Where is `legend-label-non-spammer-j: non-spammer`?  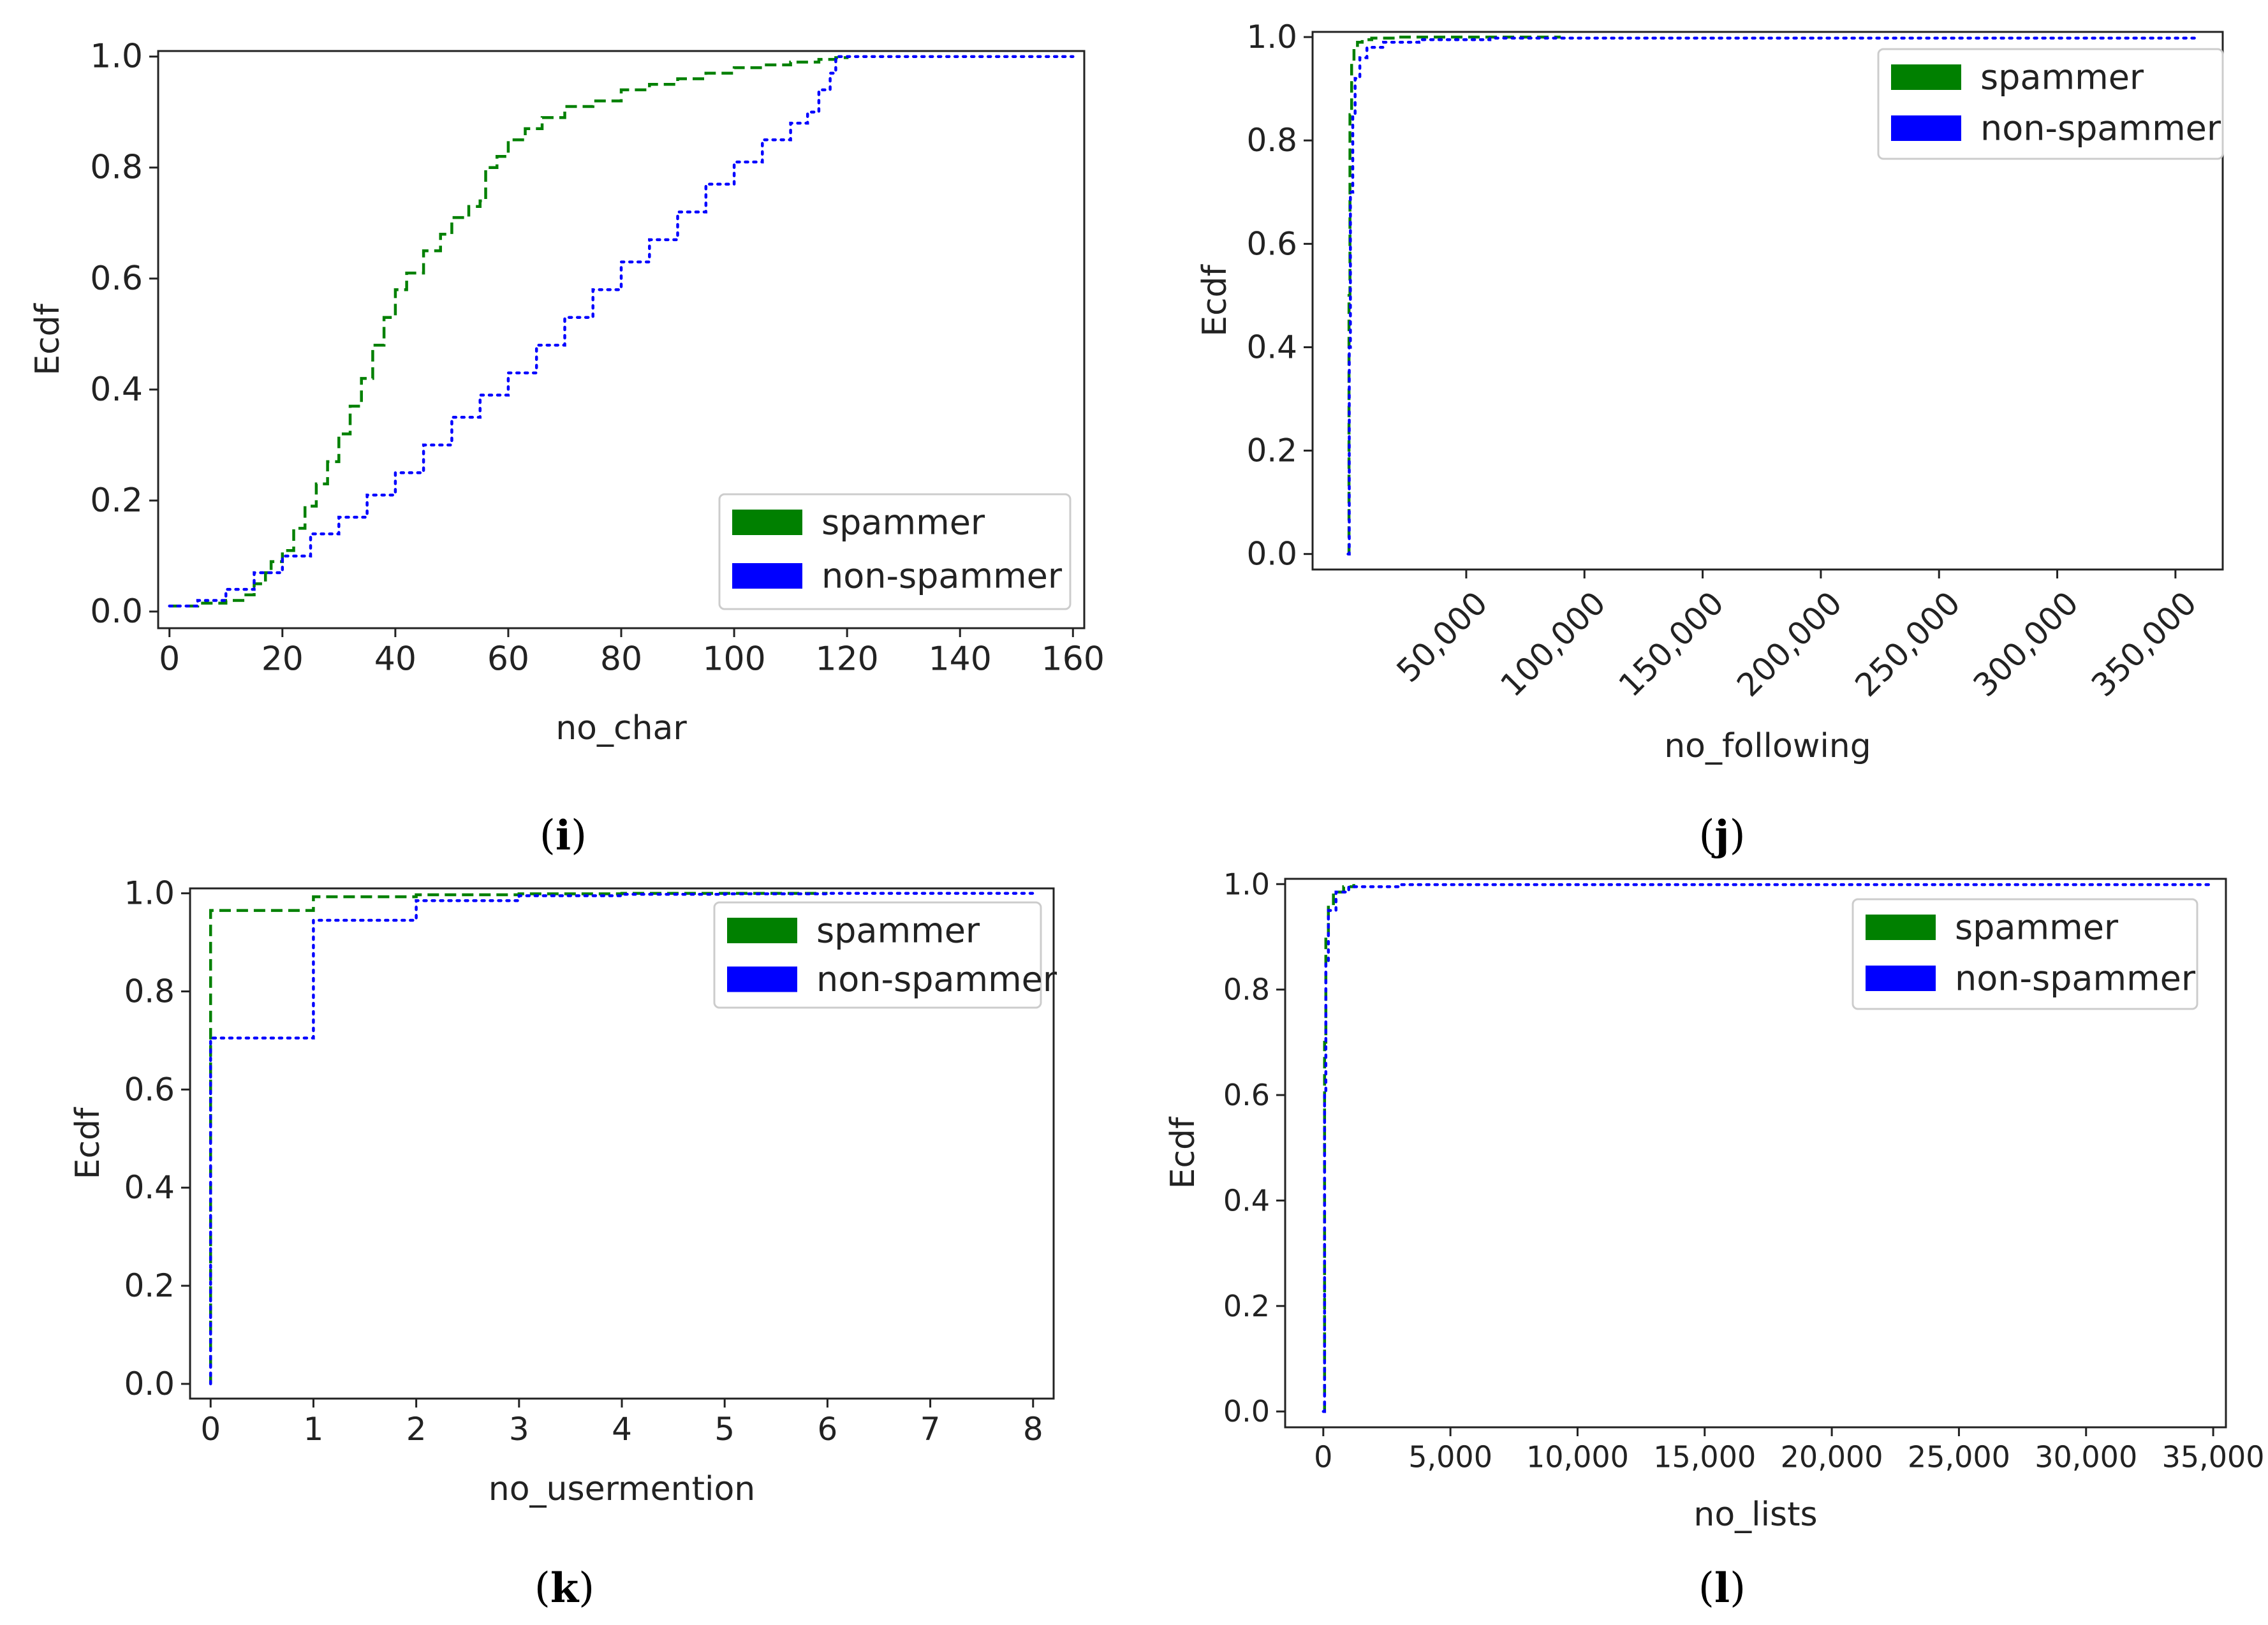
legend-label-non-spammer-j: non-spammer is located at coordinates (2100, 128).